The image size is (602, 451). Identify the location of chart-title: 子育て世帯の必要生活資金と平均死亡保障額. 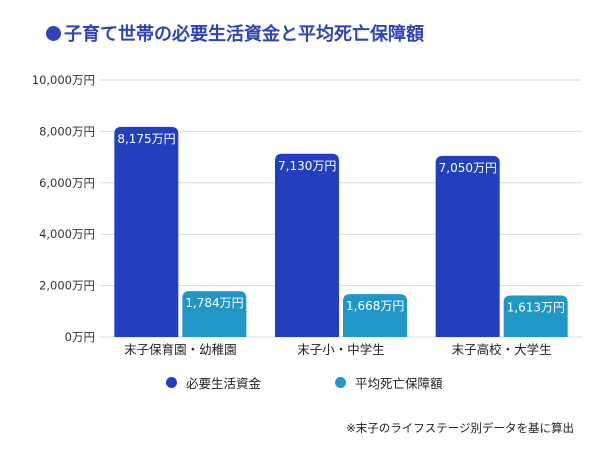
(235, 33).